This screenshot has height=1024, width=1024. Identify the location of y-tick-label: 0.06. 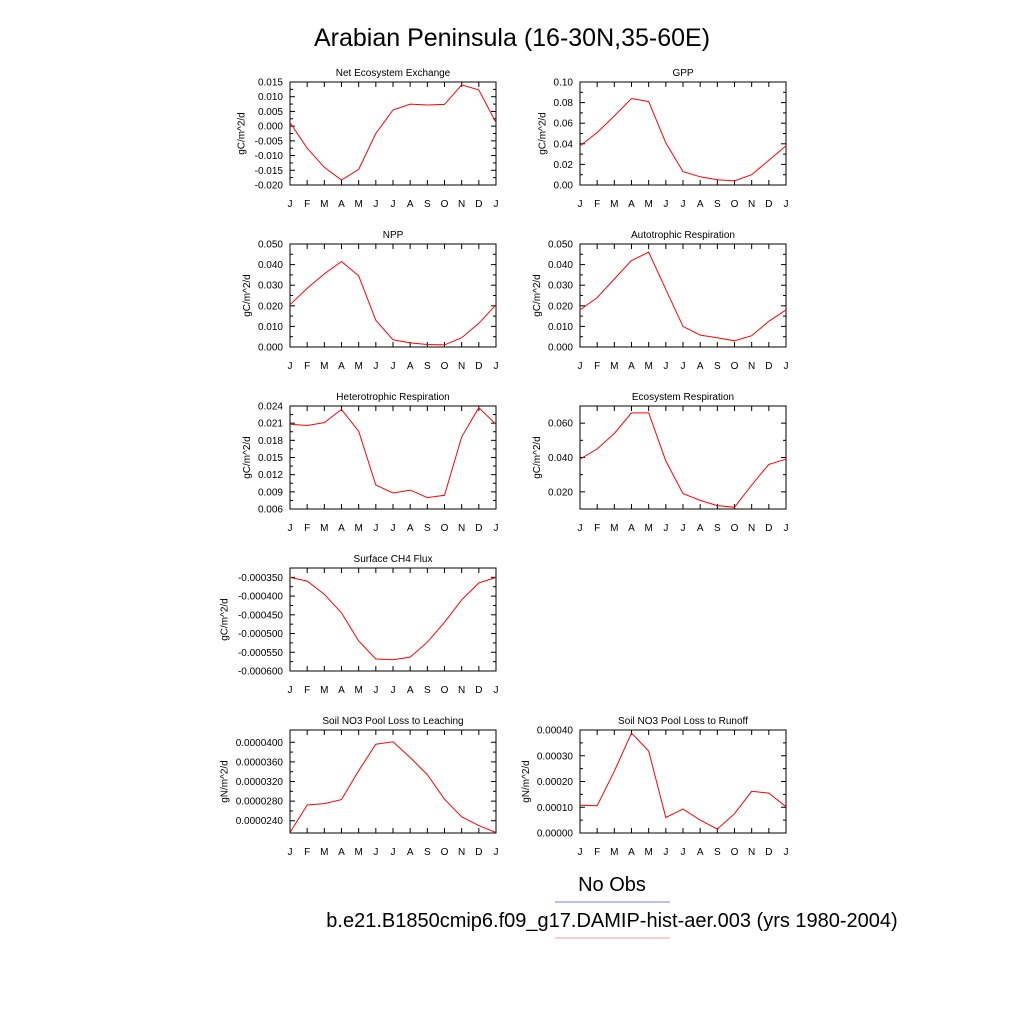
(564, 124).